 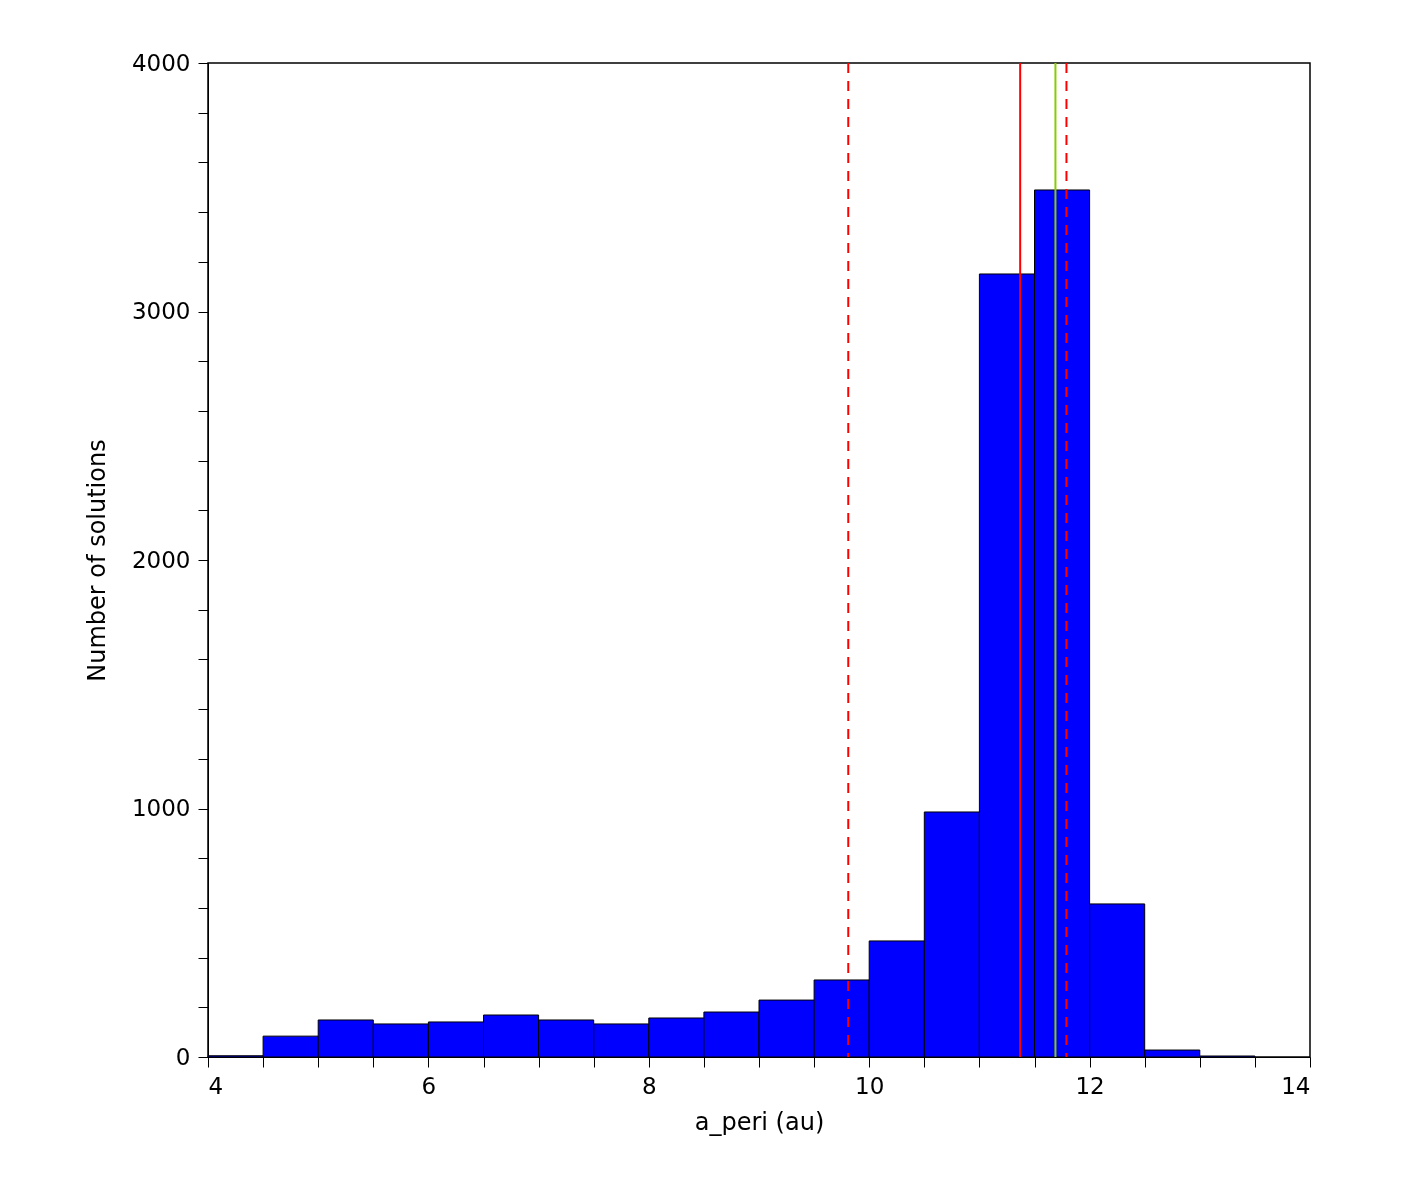 I want to click on x-tick-label: 4, so click(x=216, y=1085).